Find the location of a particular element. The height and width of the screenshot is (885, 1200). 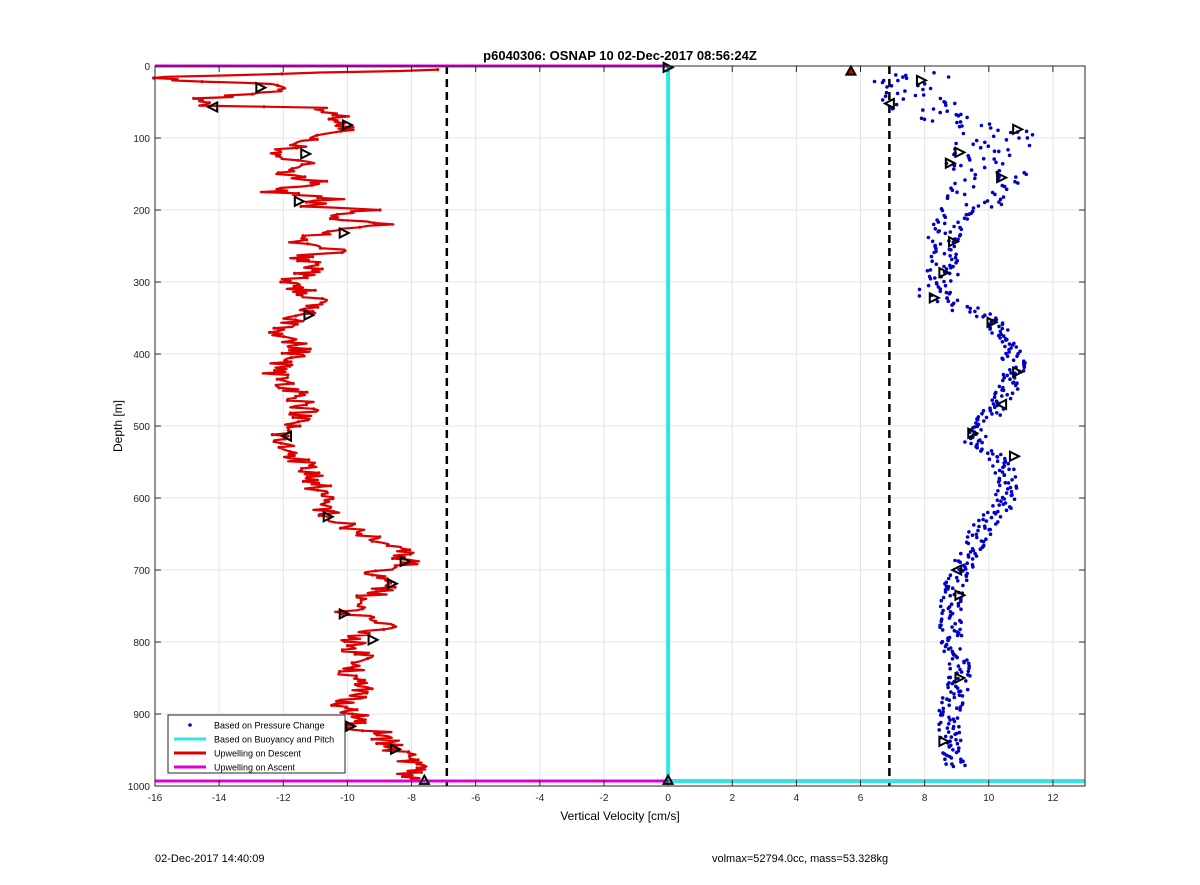

y-tick-label: 1000 is located at coordinates (139, 787).